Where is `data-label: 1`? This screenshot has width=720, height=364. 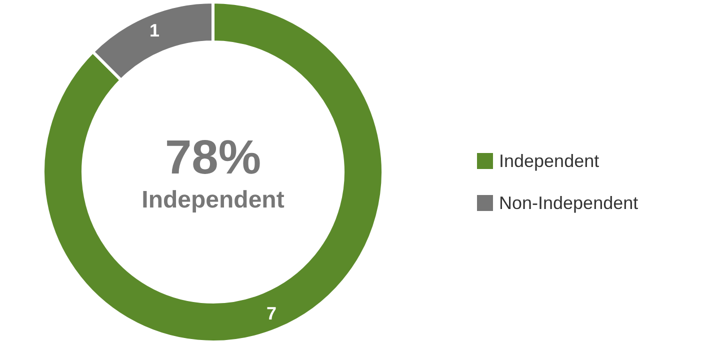 data-label: 1 is located at coordinates (154, 30).